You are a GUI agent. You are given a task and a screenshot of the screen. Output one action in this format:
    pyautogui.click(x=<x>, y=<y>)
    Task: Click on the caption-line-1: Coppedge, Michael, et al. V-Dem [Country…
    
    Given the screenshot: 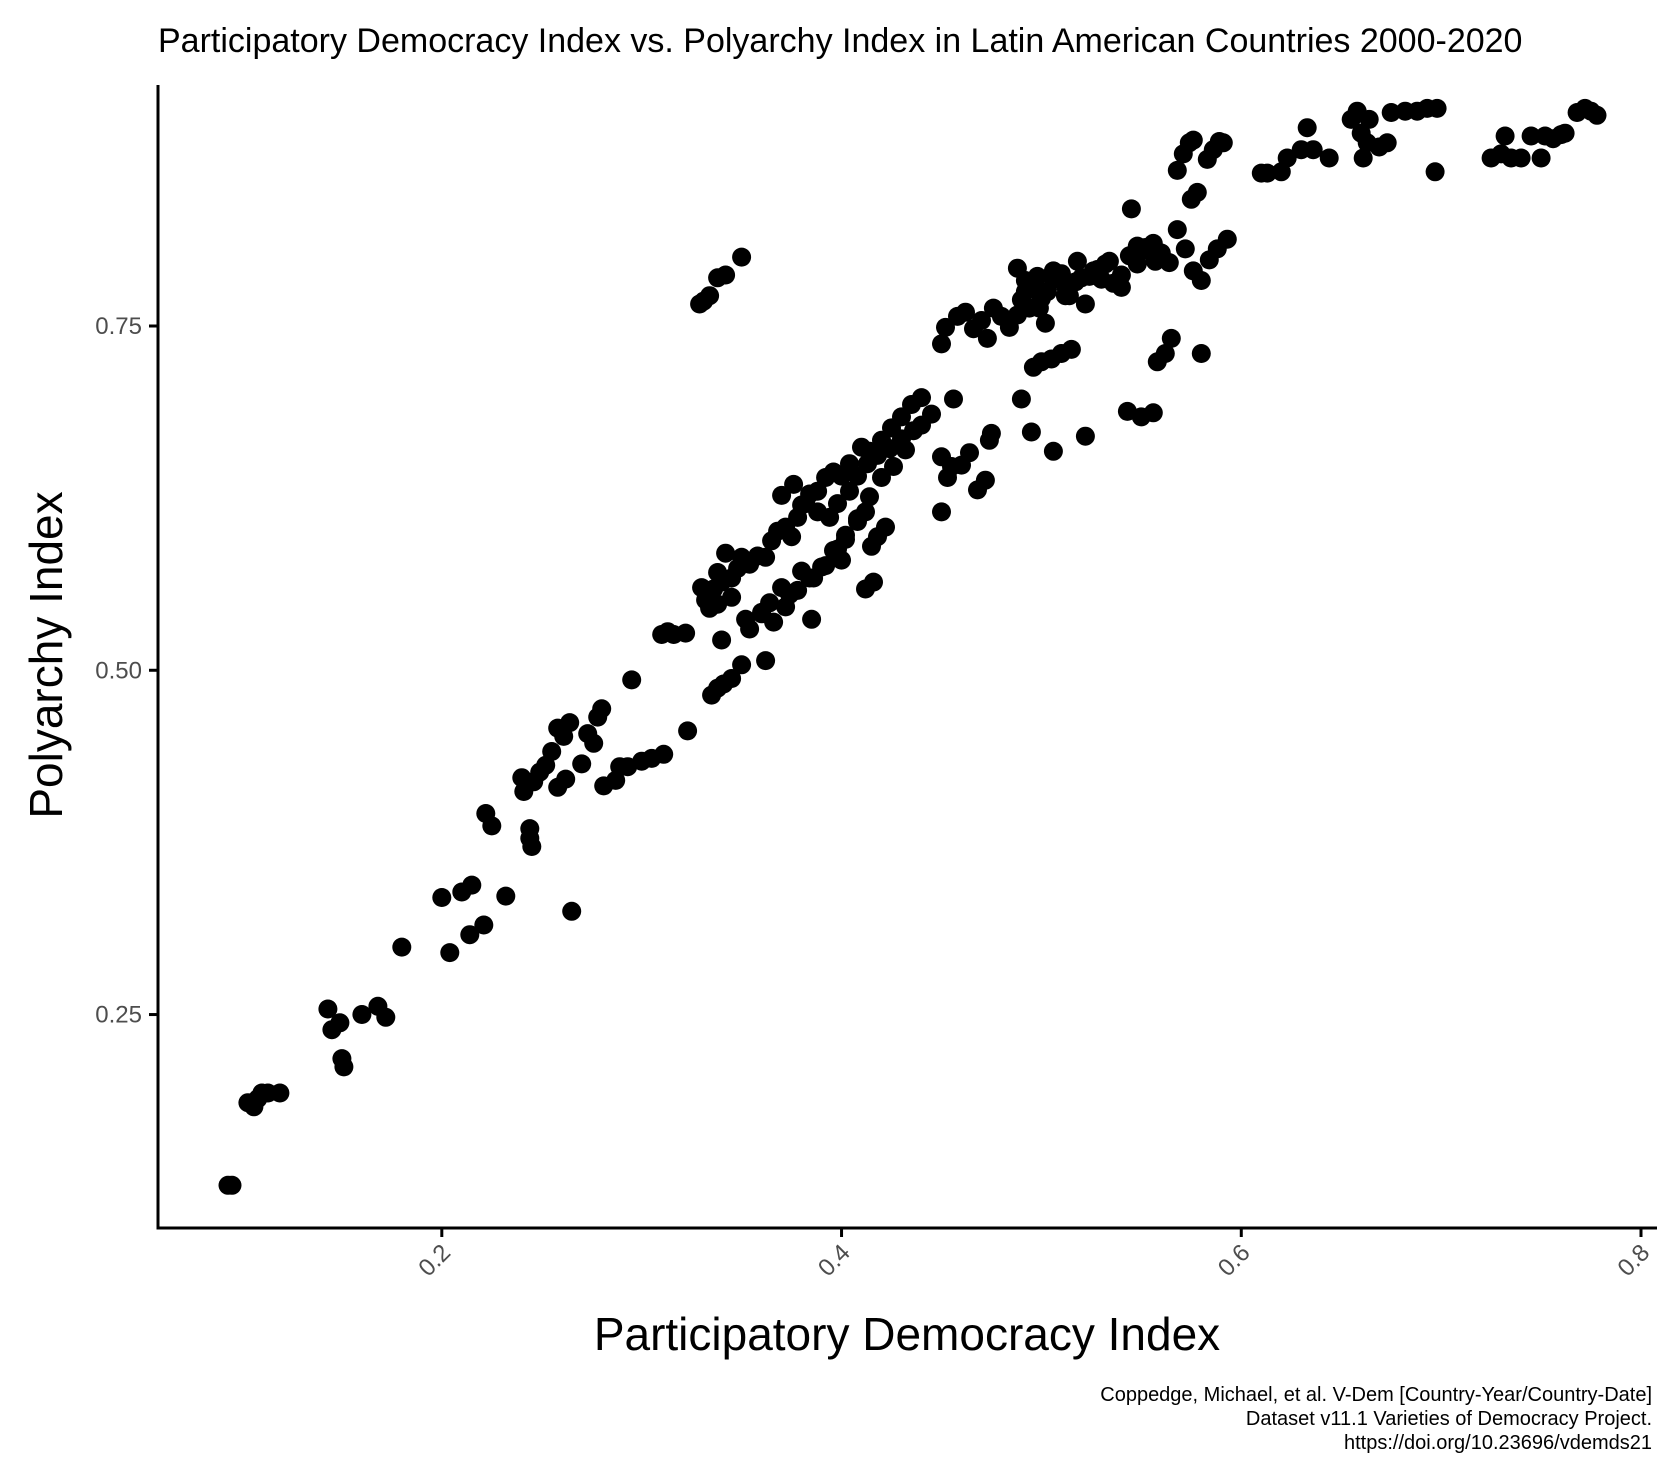 What is the action you would take?
    pyautogui.click(x=1376, y=1395)
    